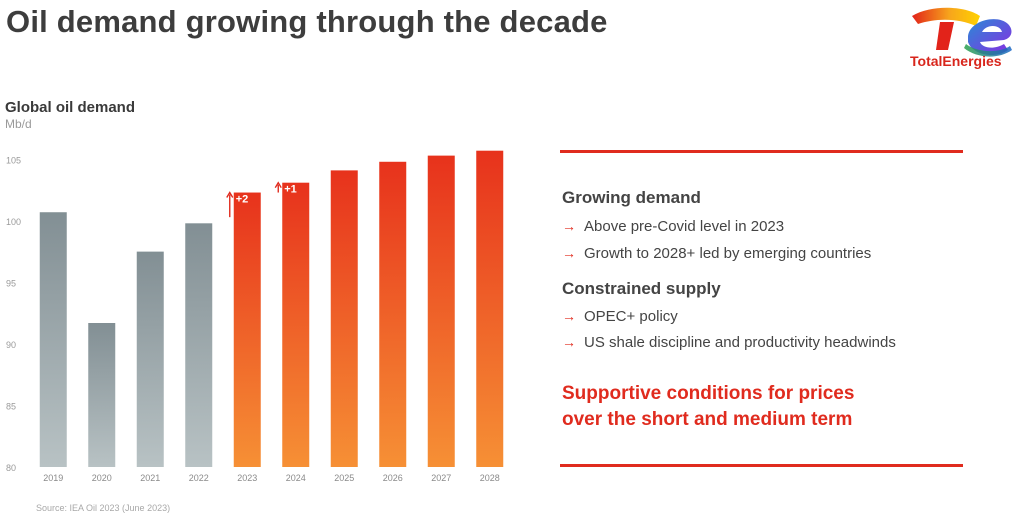 The image size is (1024, 518). What do you see at coordinates (11, 345) in the screenshot?
I see `y-tick-label: 90` at bounding box center [11, 345].